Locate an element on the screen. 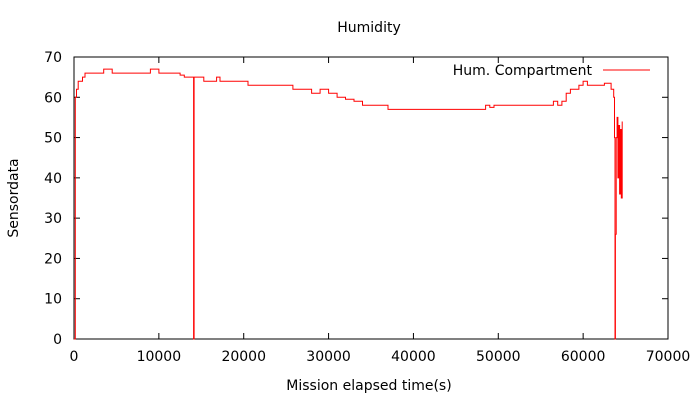 This screenshot has width=700, height=400. x-axis-label: Mission elapsed time(s) is located at coordinates (368, 386).